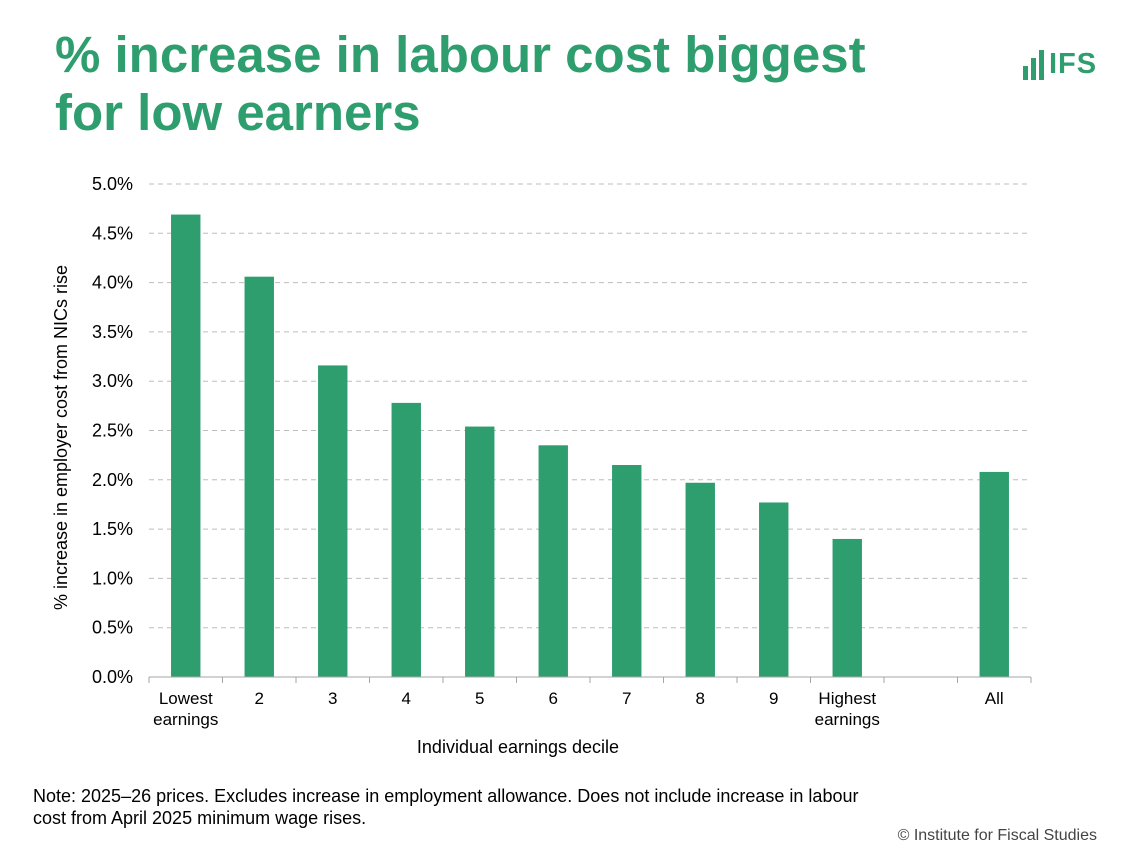 The height and width of the screenshot is (854, 1131). I want to click on y-tick-label: 0.0%, so click(112, 677).